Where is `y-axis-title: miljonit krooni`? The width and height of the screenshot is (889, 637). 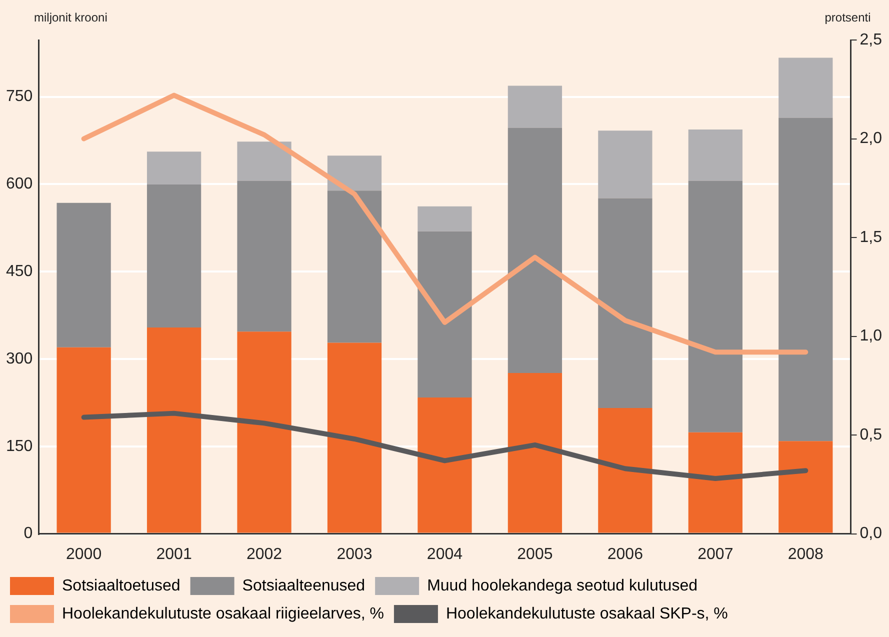 y-axis-title: miljonit krooni is located at coordinates (71, 17).